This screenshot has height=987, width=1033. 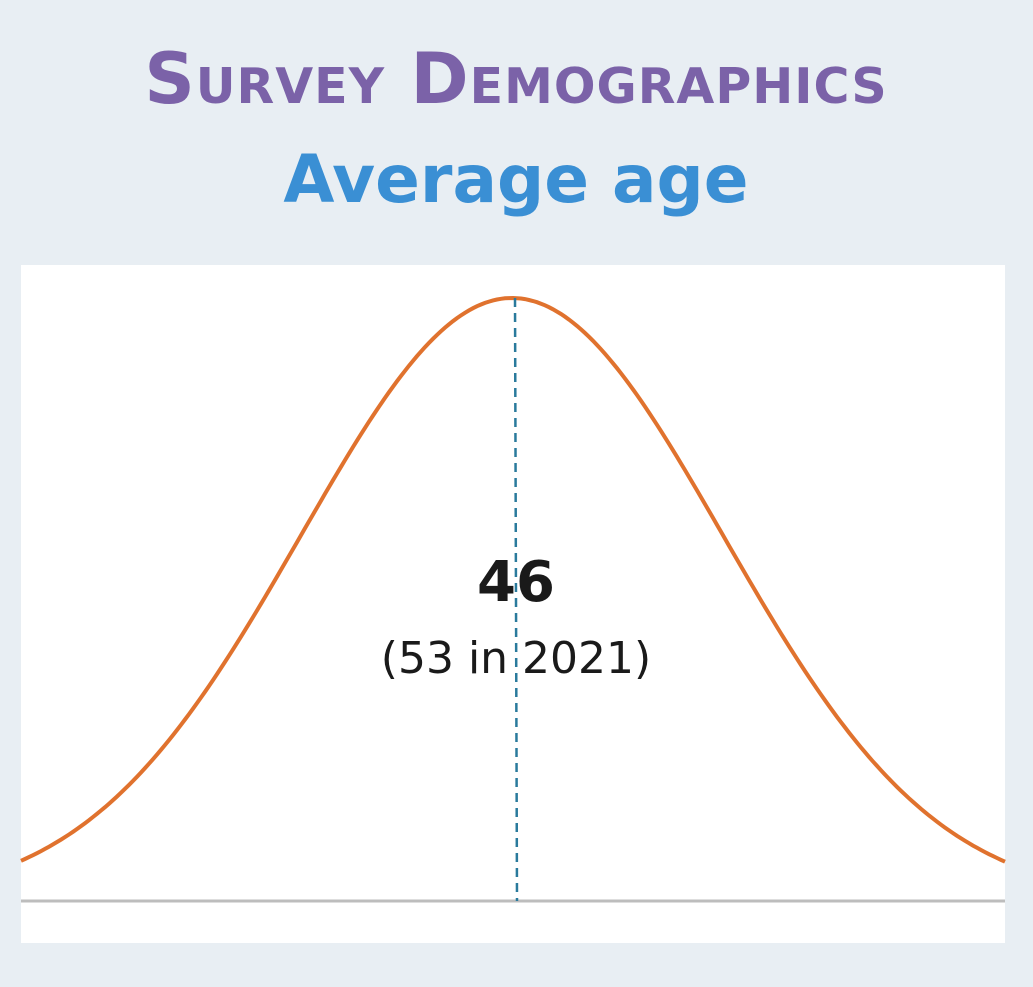 What do you see at coordinates (515, 179) in the screenshot?
I see `subtitle: Average age` at bounding box center [515, 179].